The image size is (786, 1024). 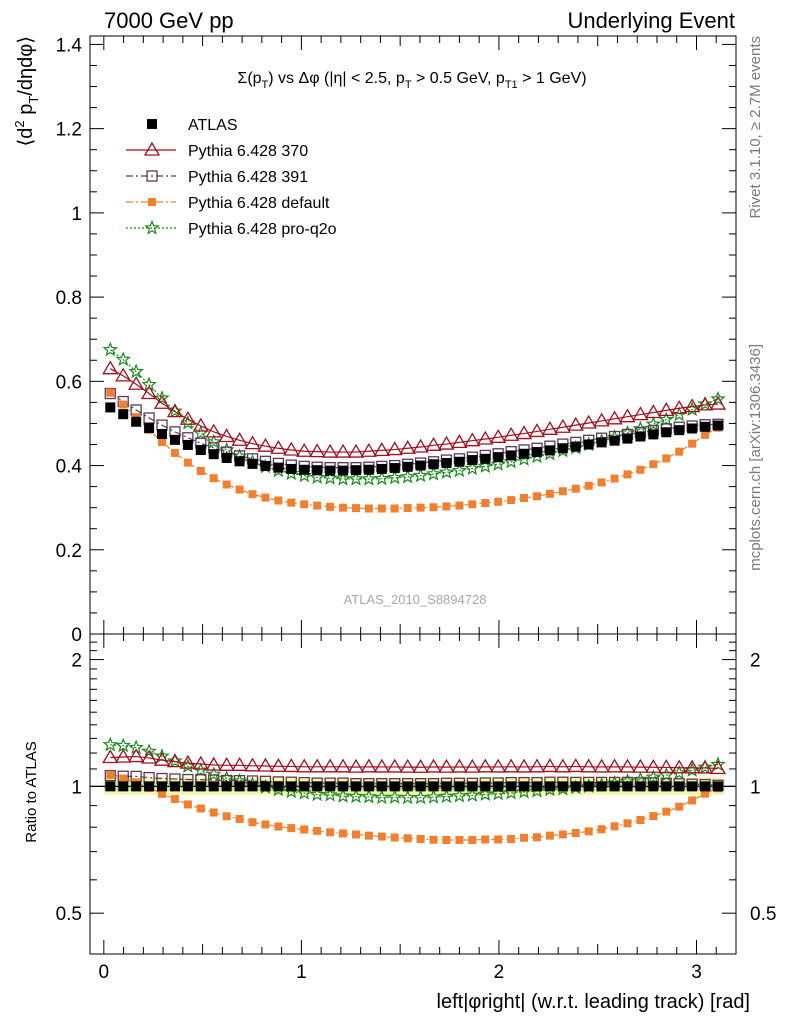 I want to click on legend-label: Pythia 6.428 pro-q2o, so click(x=262, y=229).